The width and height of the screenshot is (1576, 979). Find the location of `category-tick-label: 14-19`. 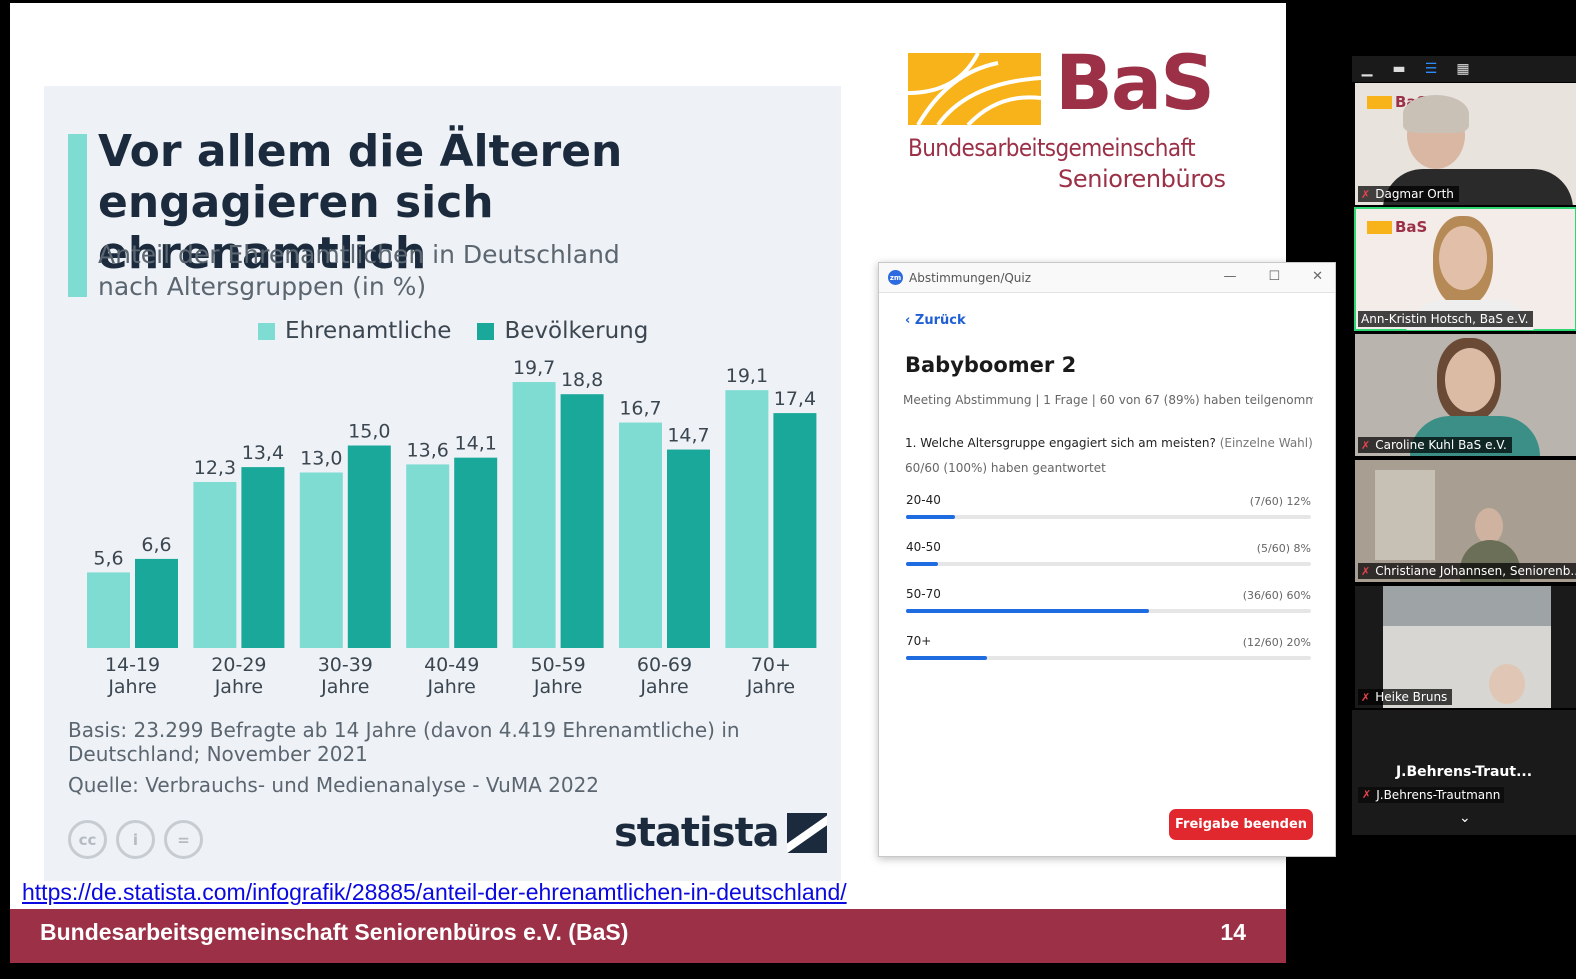

category-tick-label: 14-19 is located at coordinates (132, 665).